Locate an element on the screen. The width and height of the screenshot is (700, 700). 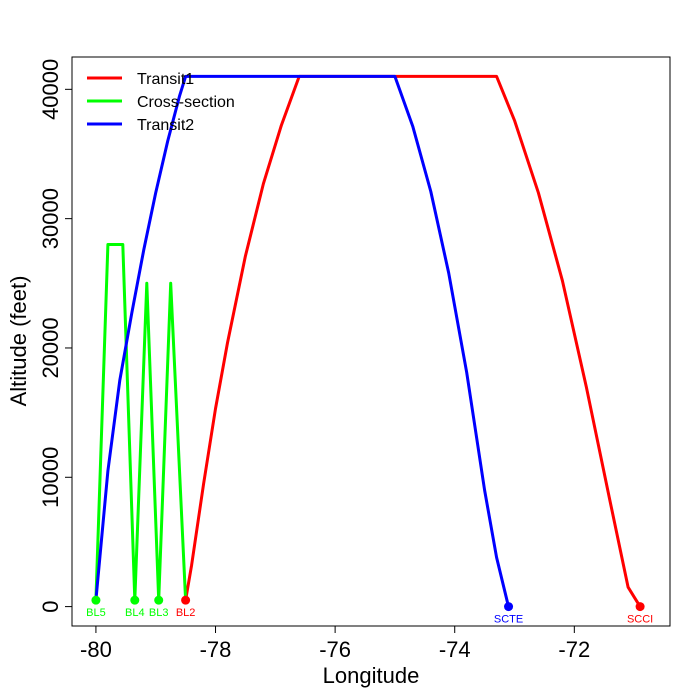
y-tick-label: 0 is located at coordinates (50, 606).